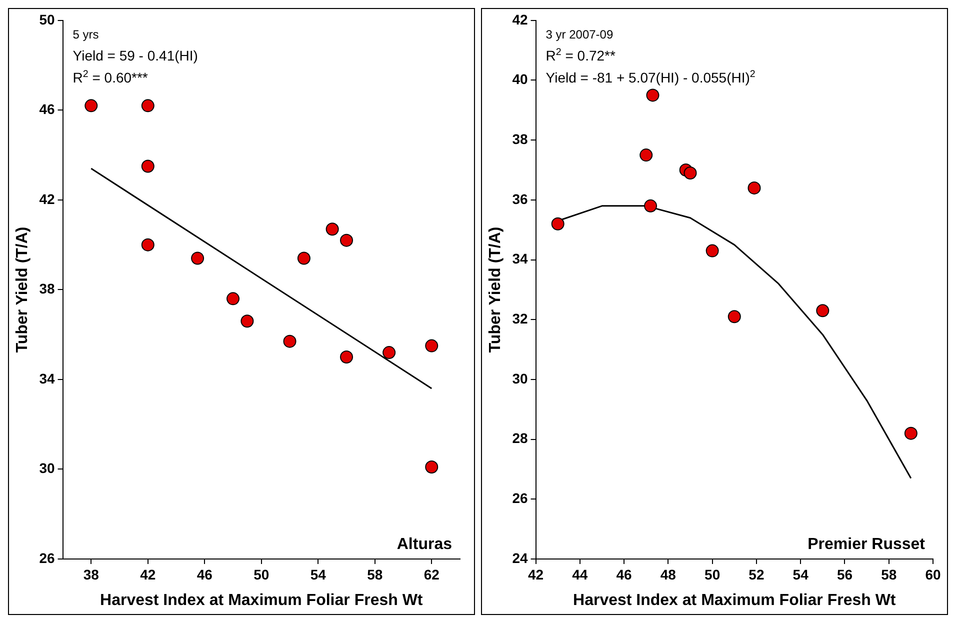 This screenshot has width=966, height=633. Describe the element at coordinates (520, 198) in the screenshot. I see `y-tick-label: 36` at that location.